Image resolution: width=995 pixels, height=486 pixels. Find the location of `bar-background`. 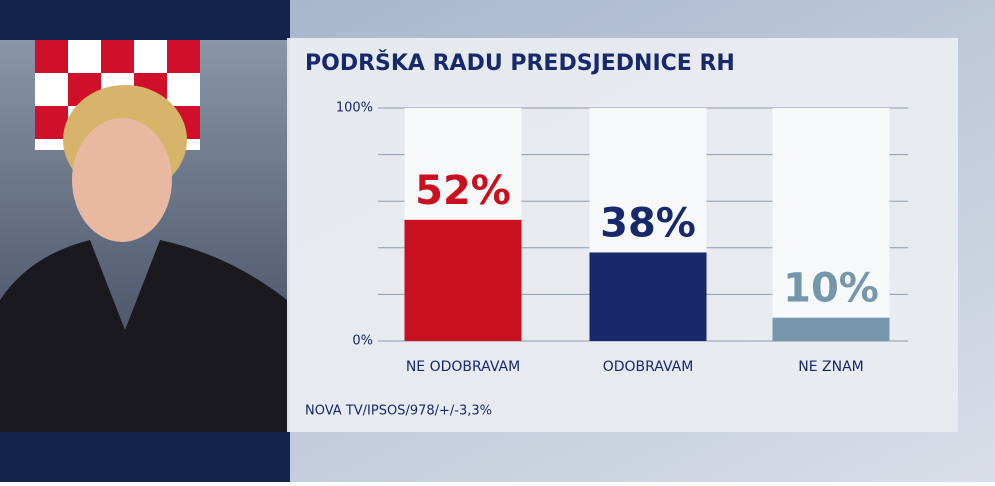

bar-background is located at coordinates (831, 224).